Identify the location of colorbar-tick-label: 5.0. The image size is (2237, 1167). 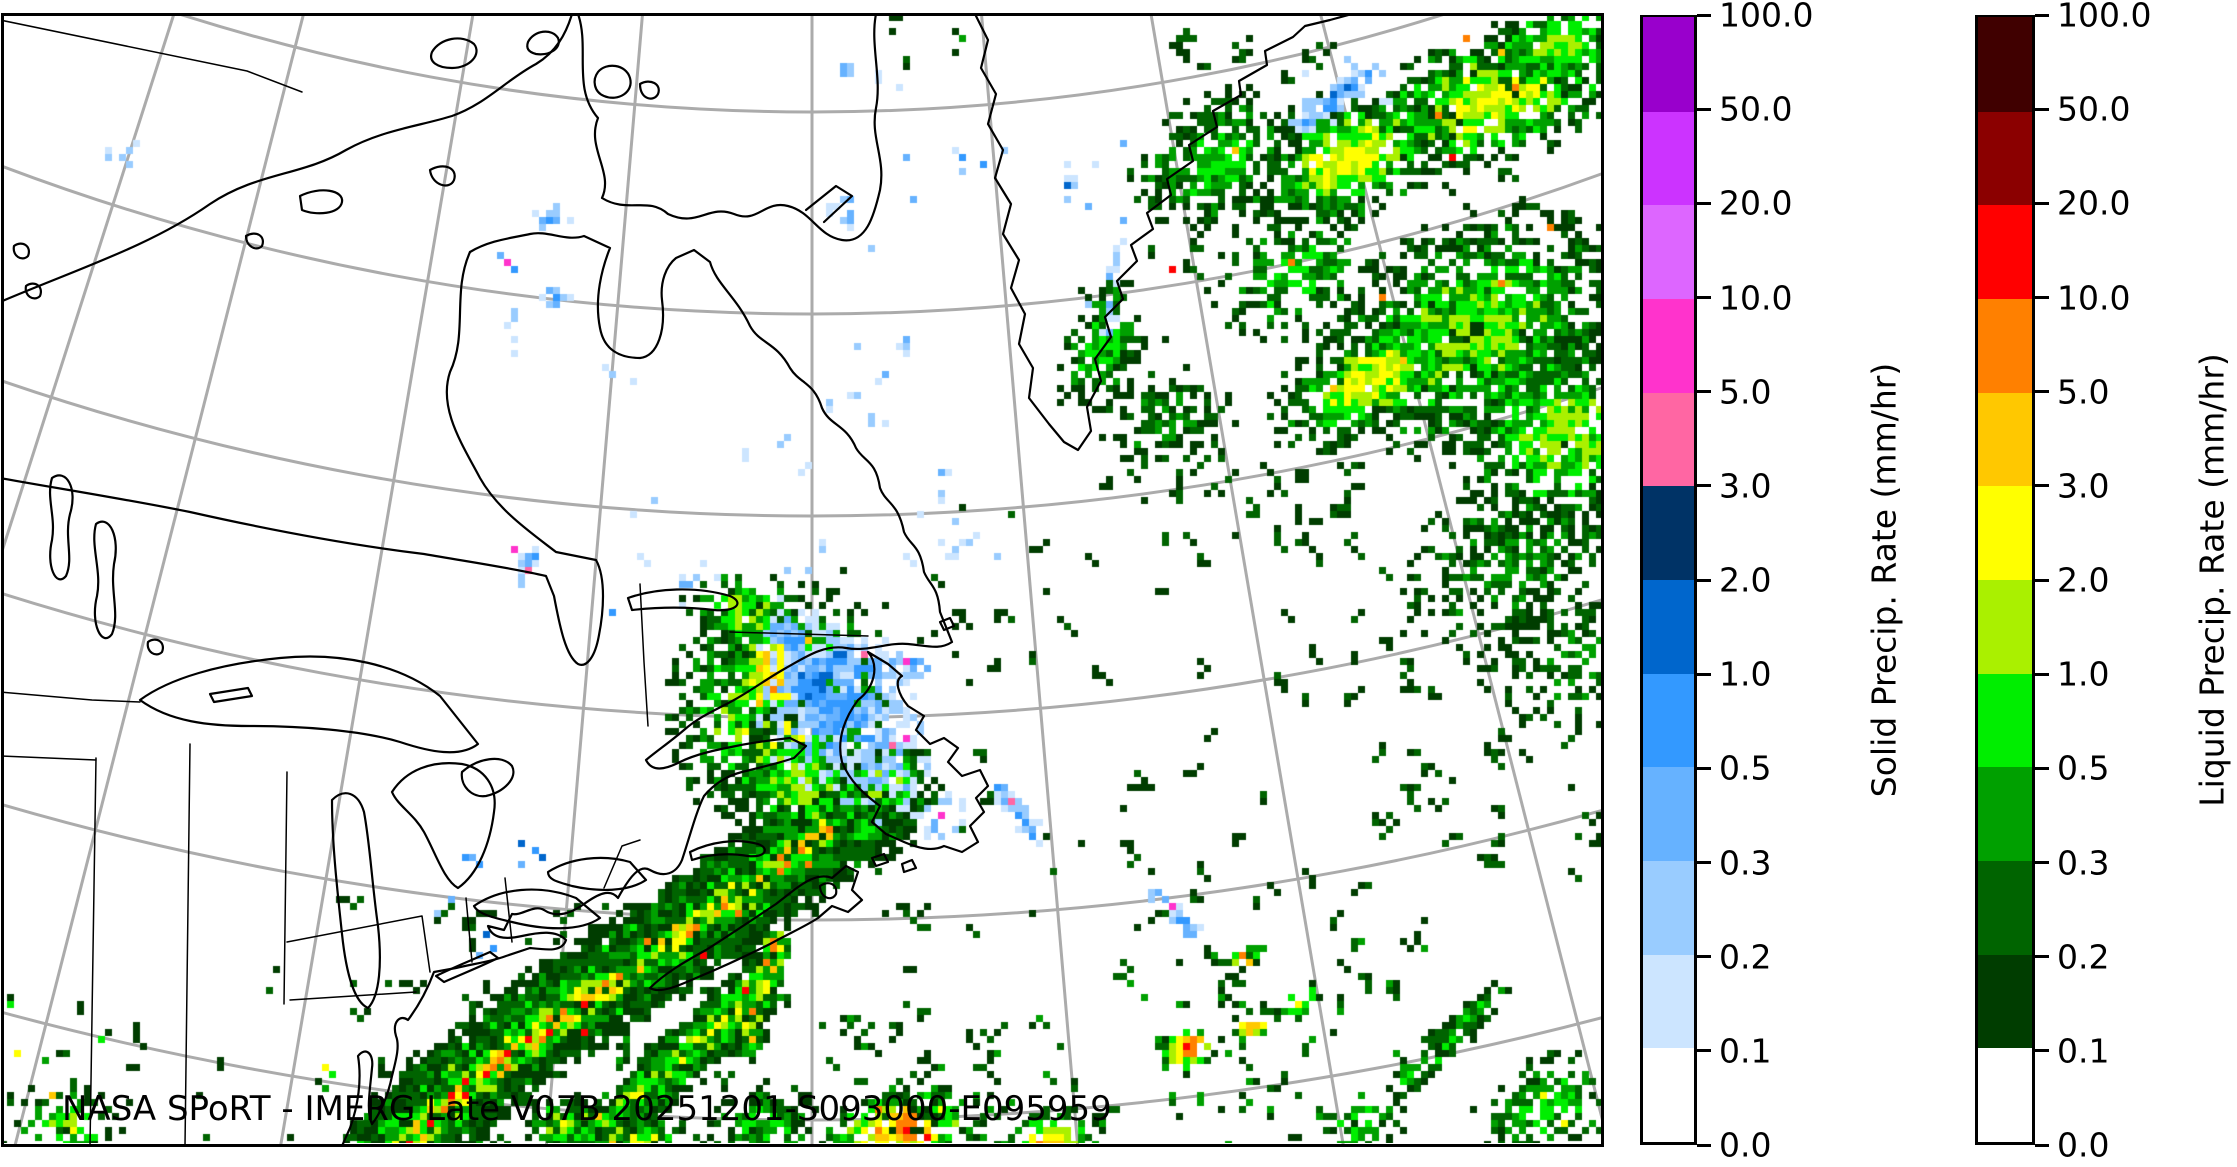
(1745, 392).